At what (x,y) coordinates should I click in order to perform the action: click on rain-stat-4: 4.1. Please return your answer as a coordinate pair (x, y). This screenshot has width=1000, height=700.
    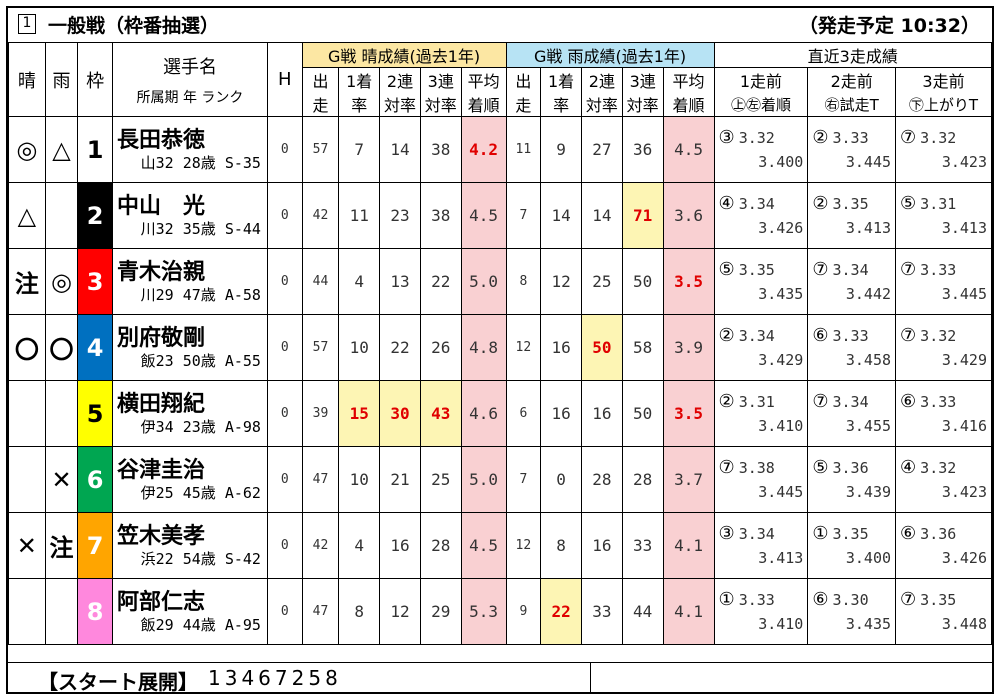
    Looking at the image, I should click on (688, 545).